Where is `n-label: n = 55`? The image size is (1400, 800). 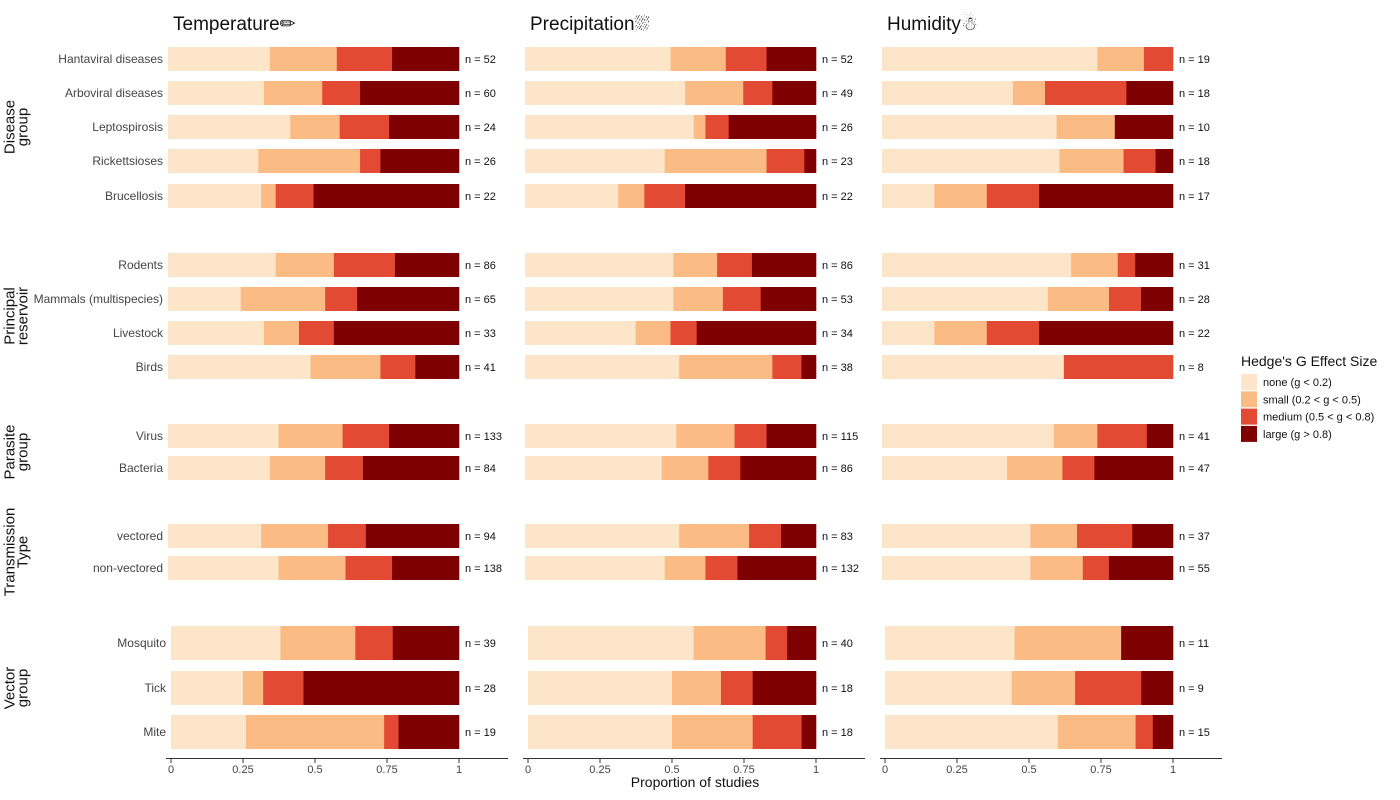 n-label: n = 55 is located at coordinates (1194, 569).